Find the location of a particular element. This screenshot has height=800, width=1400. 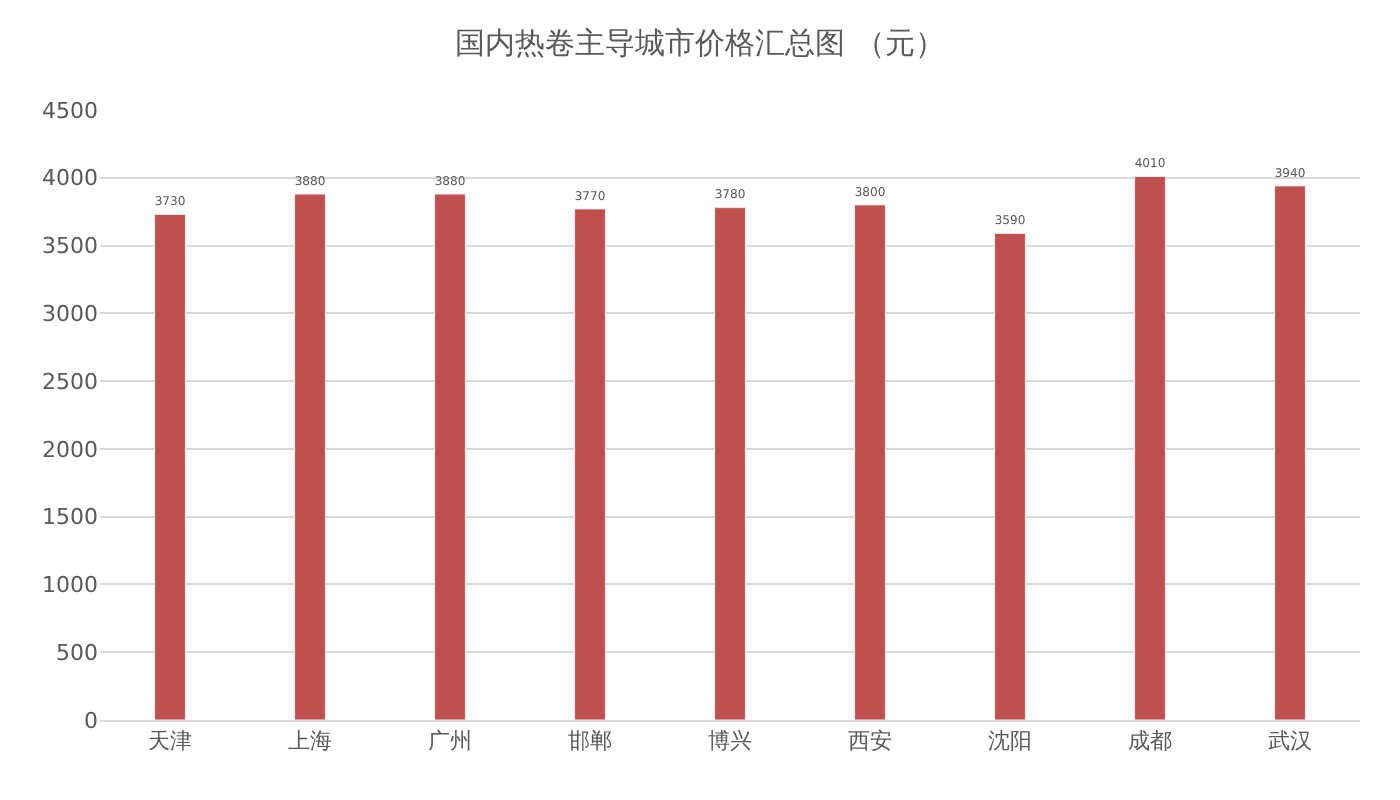

y-tick-label: 1500 is located at coordinates (70, 517).